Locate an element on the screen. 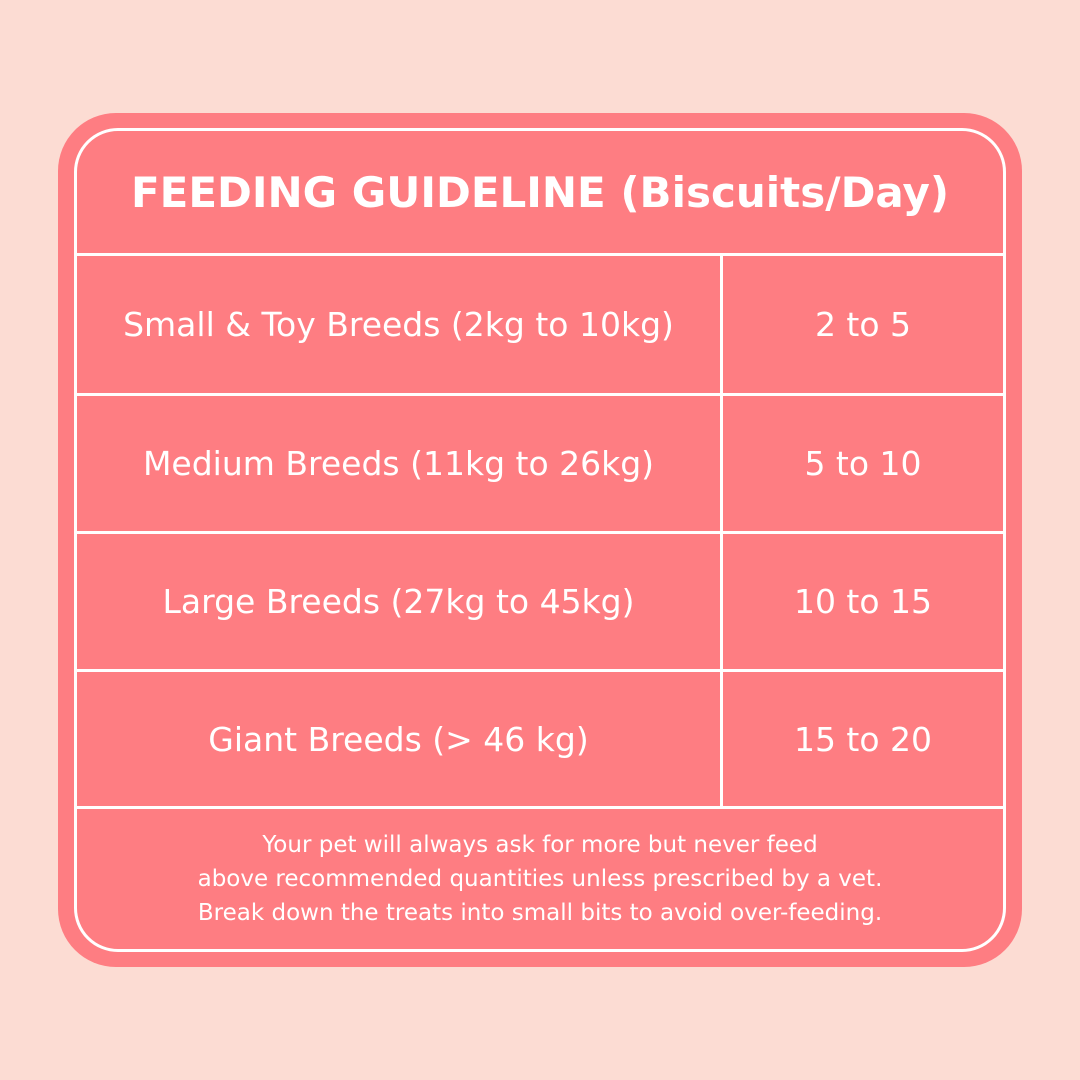 The height and width of the screenshot is (1080, 1080). quantity-cell: 10 to 15 is located at coordinates (863, 601).